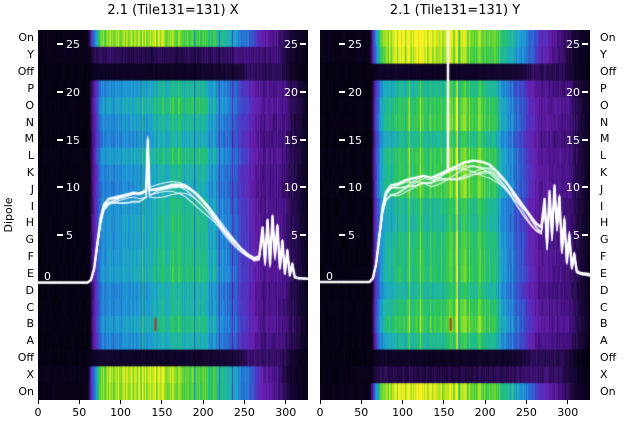 The height and width of the screenshot is (440, 640). I want to click on x-axis-y-panel: 0 50 100 150 200 250 300, so click(453, 414).